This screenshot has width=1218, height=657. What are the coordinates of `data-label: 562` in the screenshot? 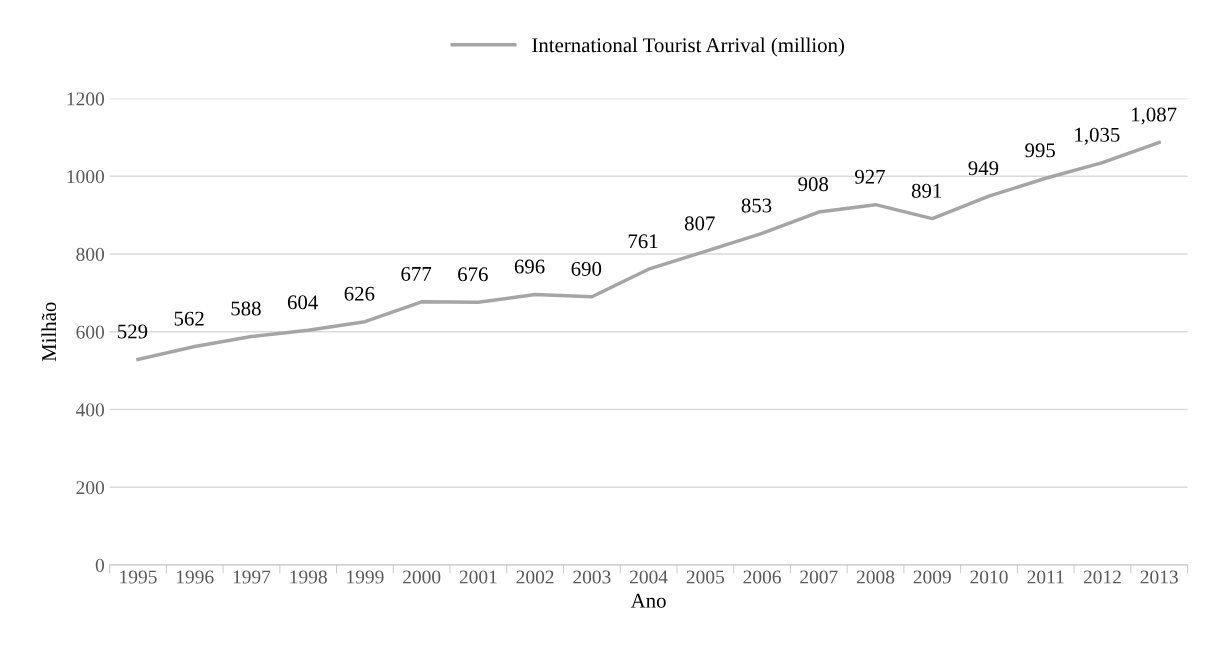 It's located at (189, 318).